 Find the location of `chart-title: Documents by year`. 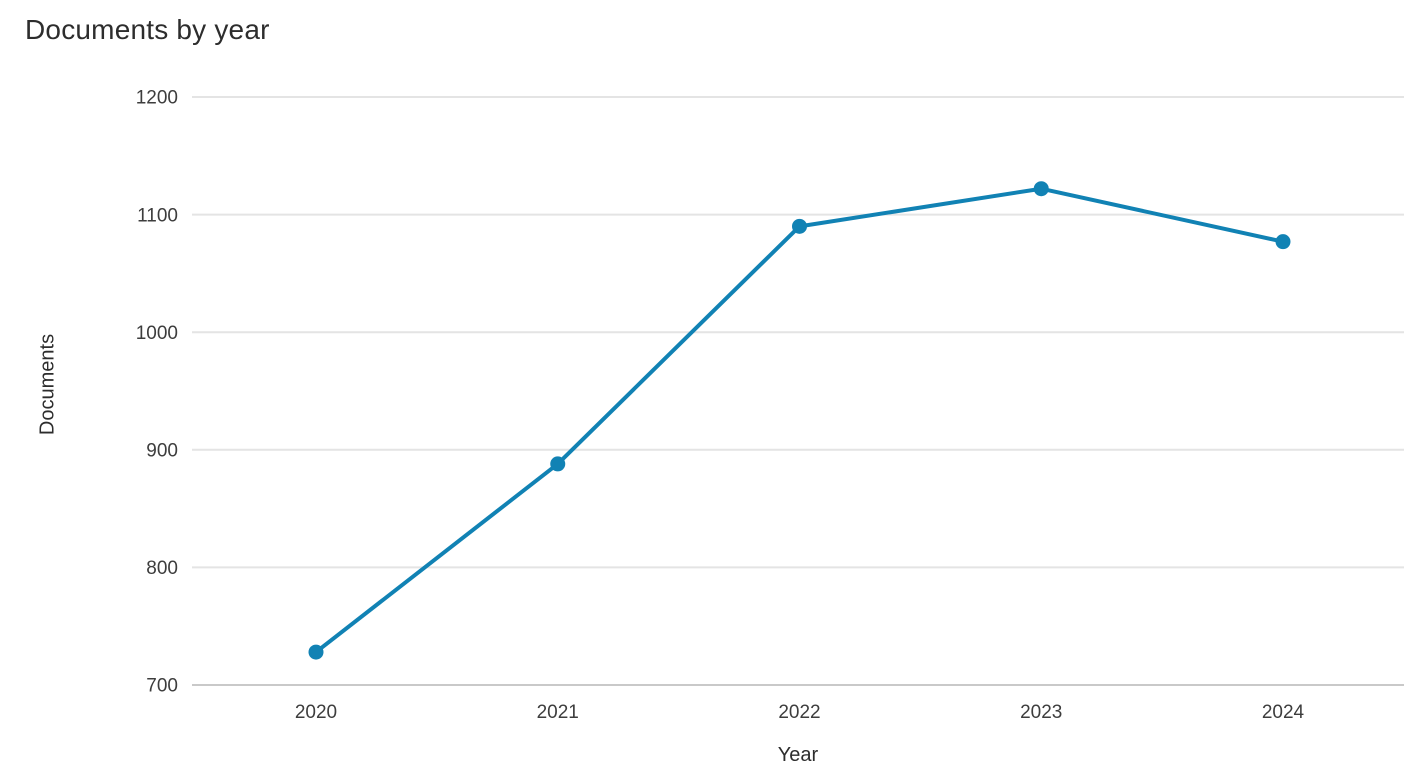

chart-title: Documents by year is located at coordinates (147, 29).